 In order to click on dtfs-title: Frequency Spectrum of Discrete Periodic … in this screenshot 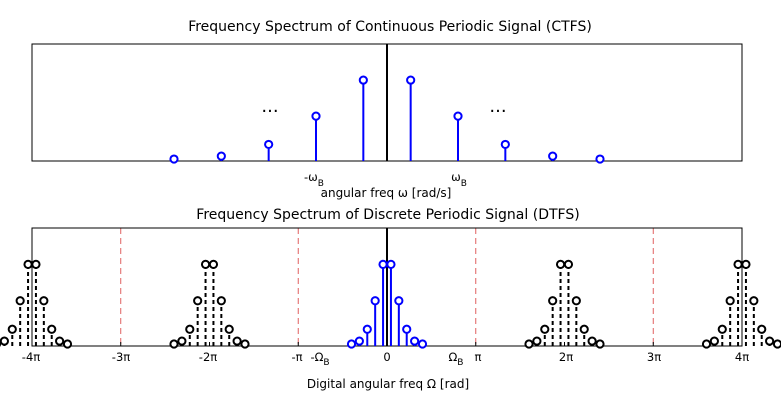, I will do `click(387, 215)`.